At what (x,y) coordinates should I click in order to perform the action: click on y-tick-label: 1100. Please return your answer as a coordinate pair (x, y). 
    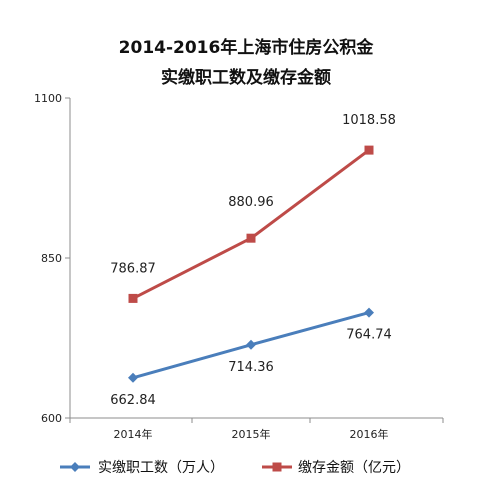
    Looking at the image, I should click on (48, 98).